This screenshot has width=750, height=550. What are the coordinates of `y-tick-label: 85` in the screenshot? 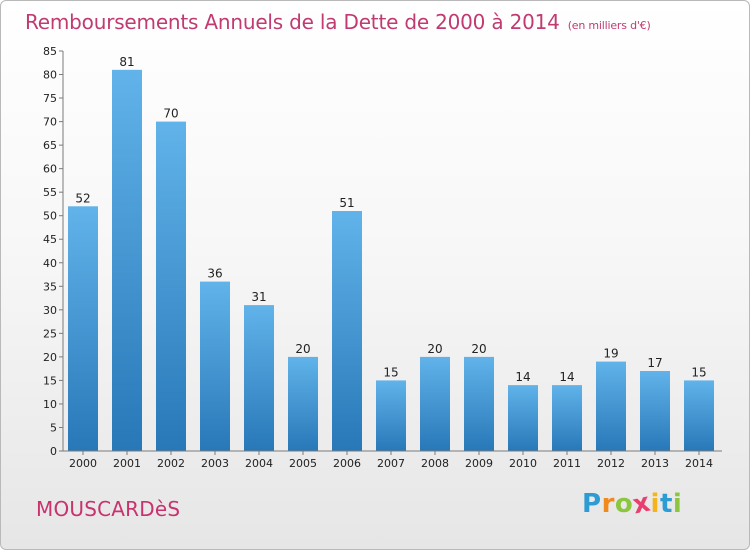 It's located at (50, 51).